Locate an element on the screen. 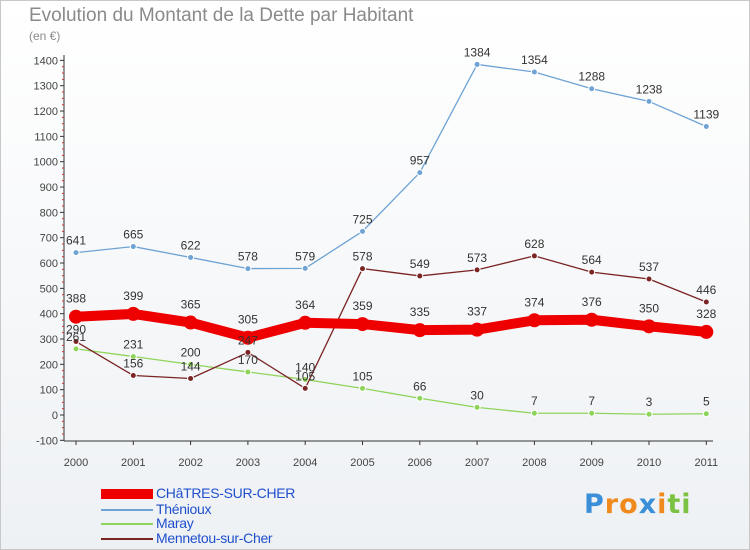 The width and height of the screenshot is (750, 550). x-tick-label: 2004 is located at coordinates (305, 463).